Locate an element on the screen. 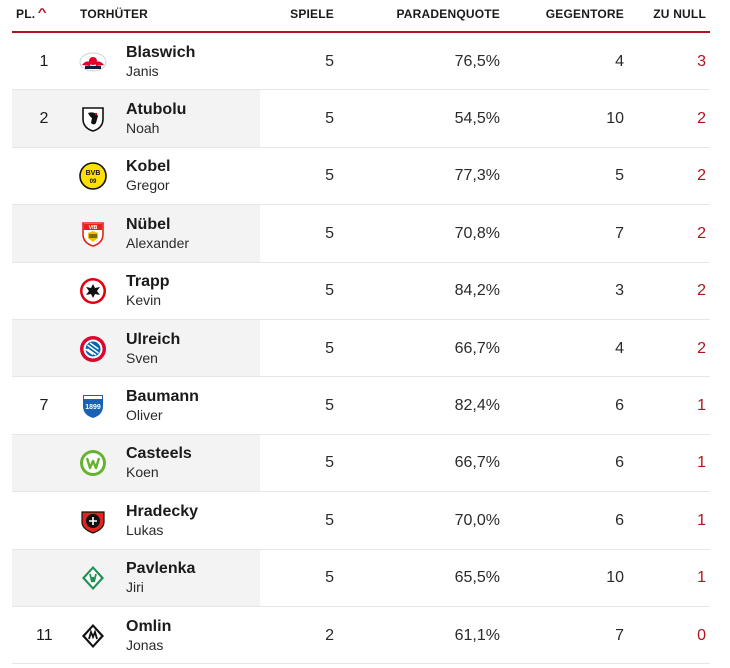 This screenshot has height=668, width=730. goalkeeper-name: Baumann Oliver is located at coordinates (162, 406).